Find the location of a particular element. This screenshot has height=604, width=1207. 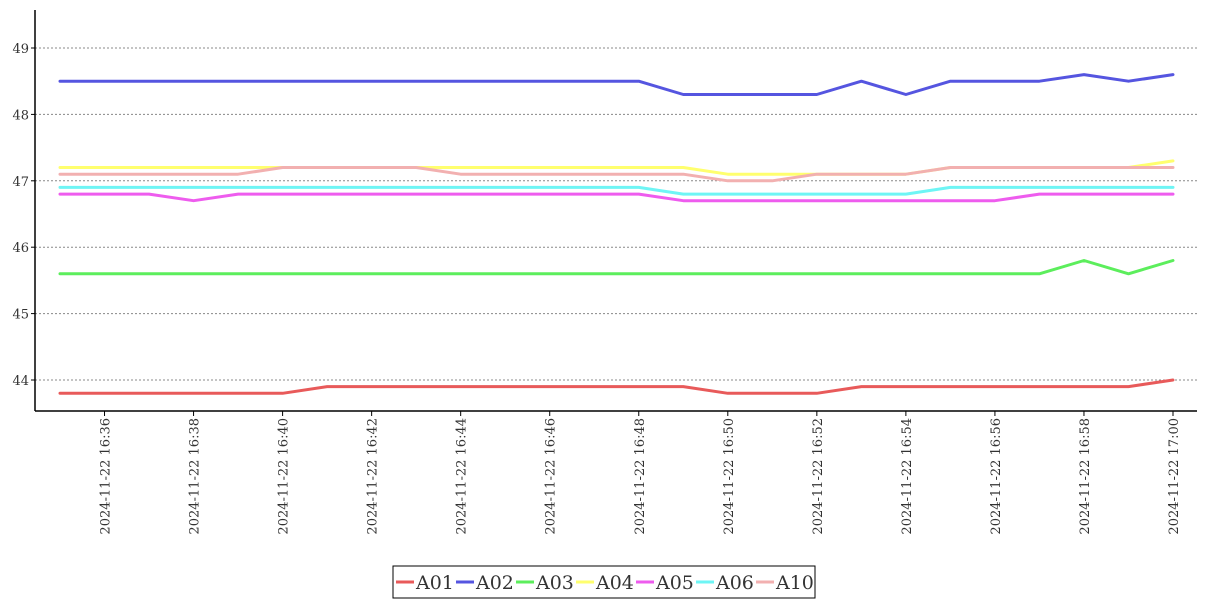

y-tick-label: 48 is located at coordinates (20, 115).